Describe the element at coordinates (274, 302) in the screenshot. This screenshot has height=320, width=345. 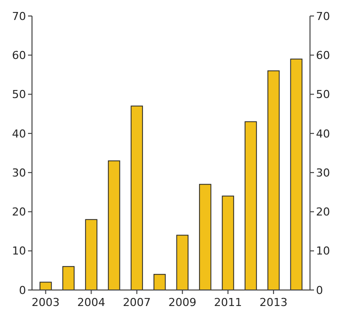
I see `x-tick-label: 2013` at that location.